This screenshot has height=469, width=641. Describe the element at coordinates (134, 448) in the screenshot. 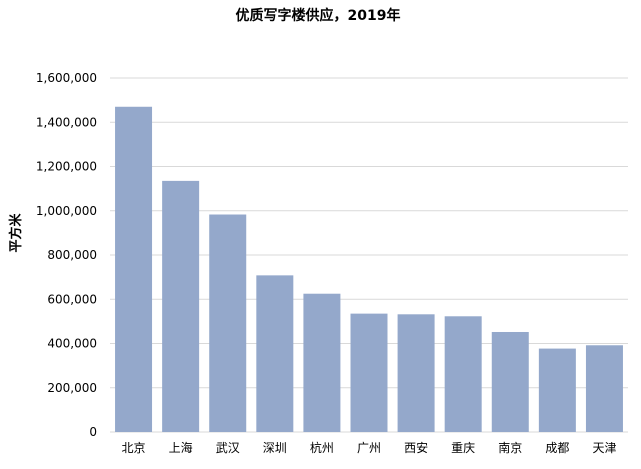

I see `x-category-label: 北京` at that location.